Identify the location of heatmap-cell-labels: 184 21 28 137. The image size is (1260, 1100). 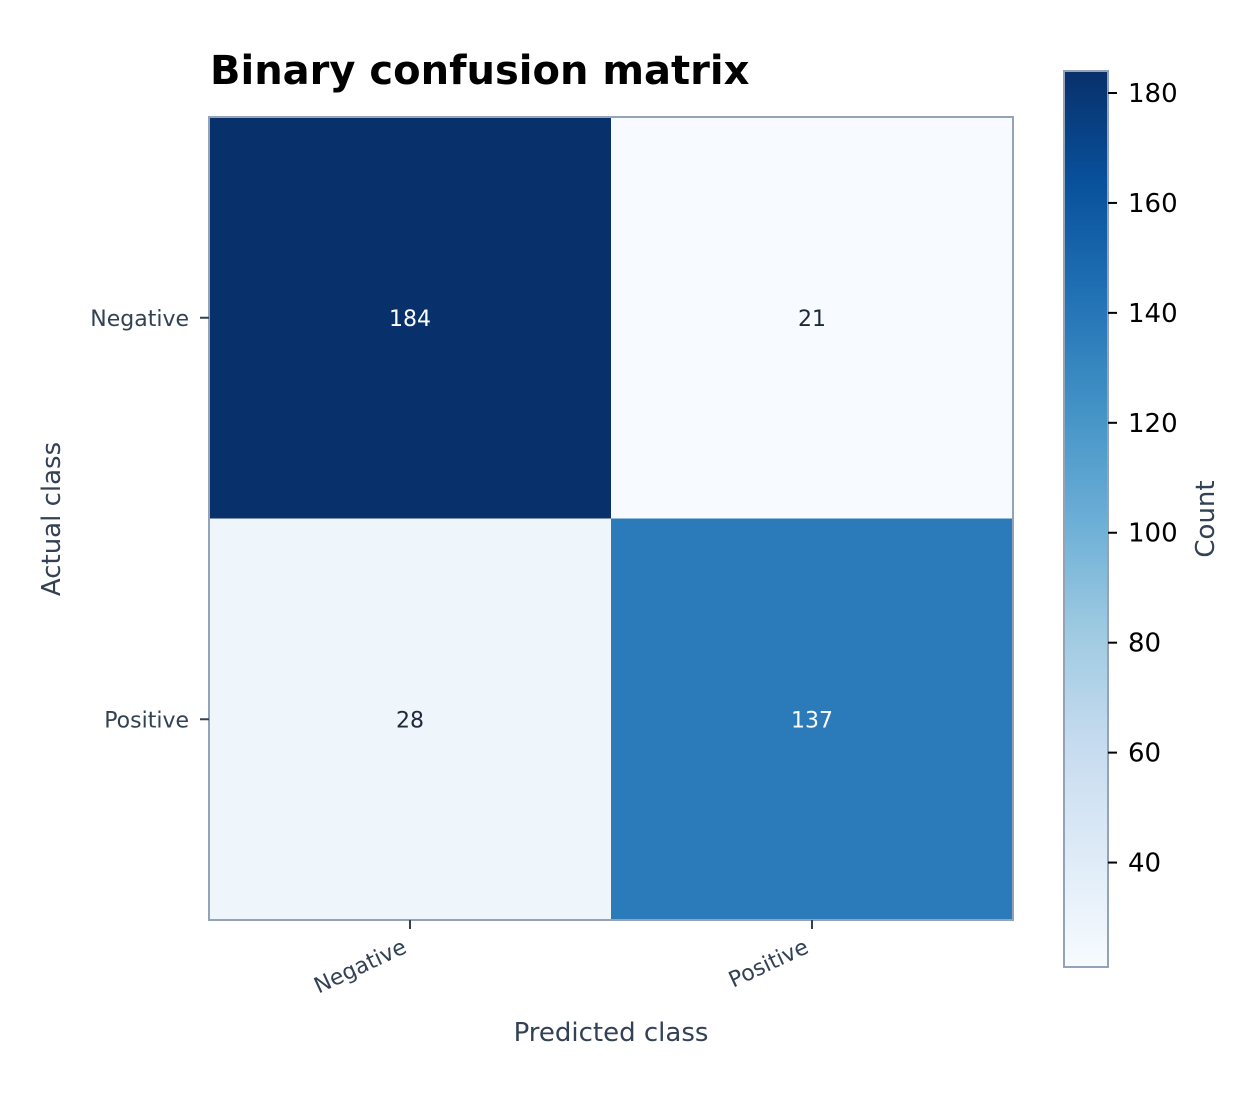
(611, 520).